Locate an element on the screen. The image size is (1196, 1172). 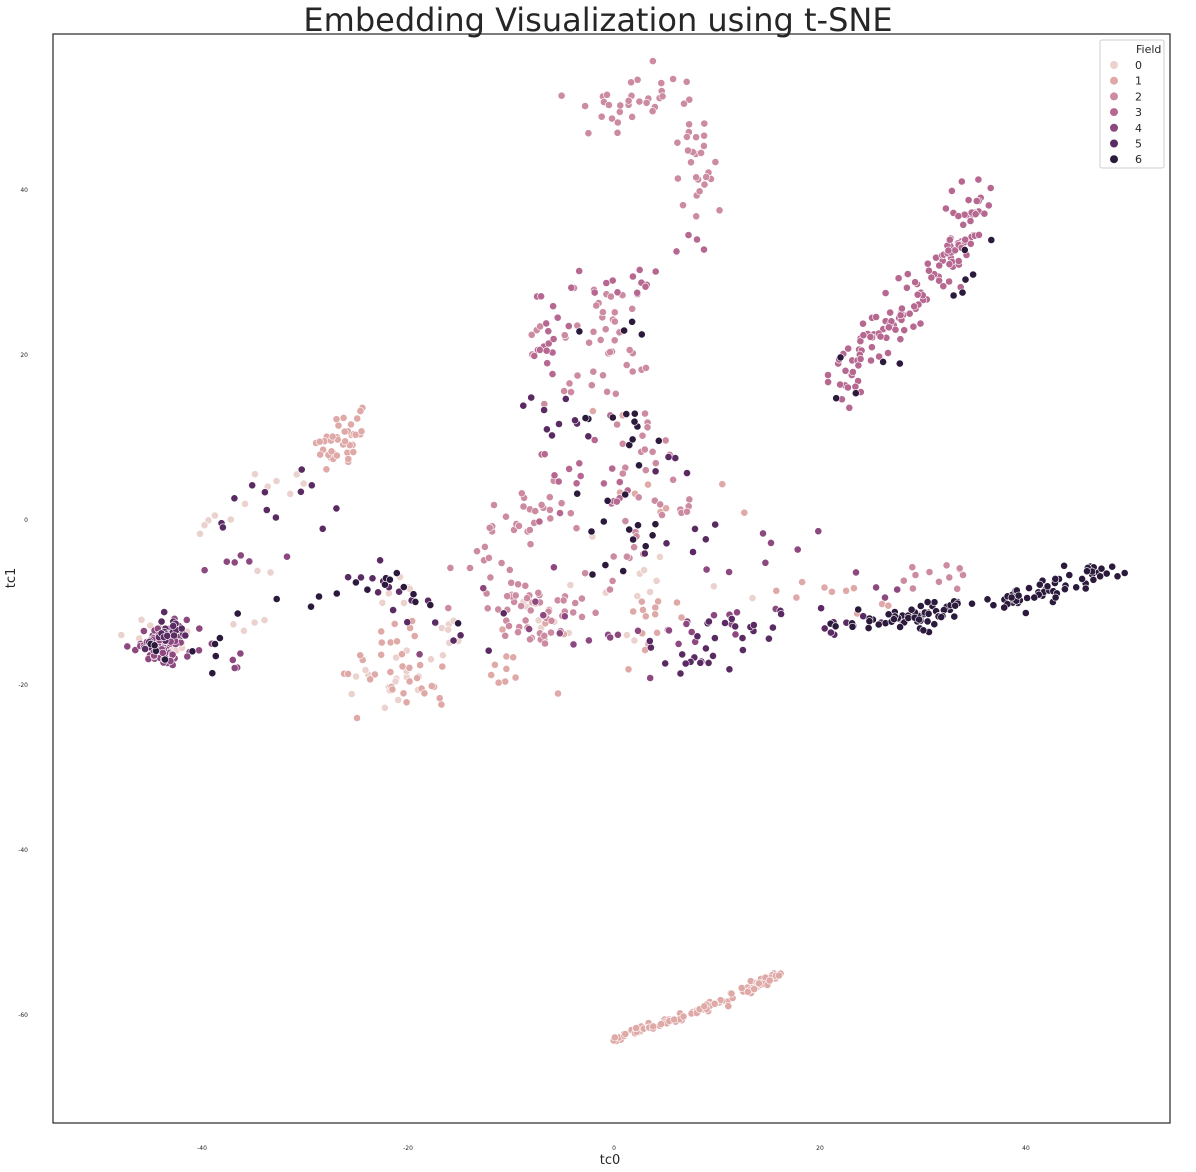
legend-marker is located at coordinates (1114, 65).